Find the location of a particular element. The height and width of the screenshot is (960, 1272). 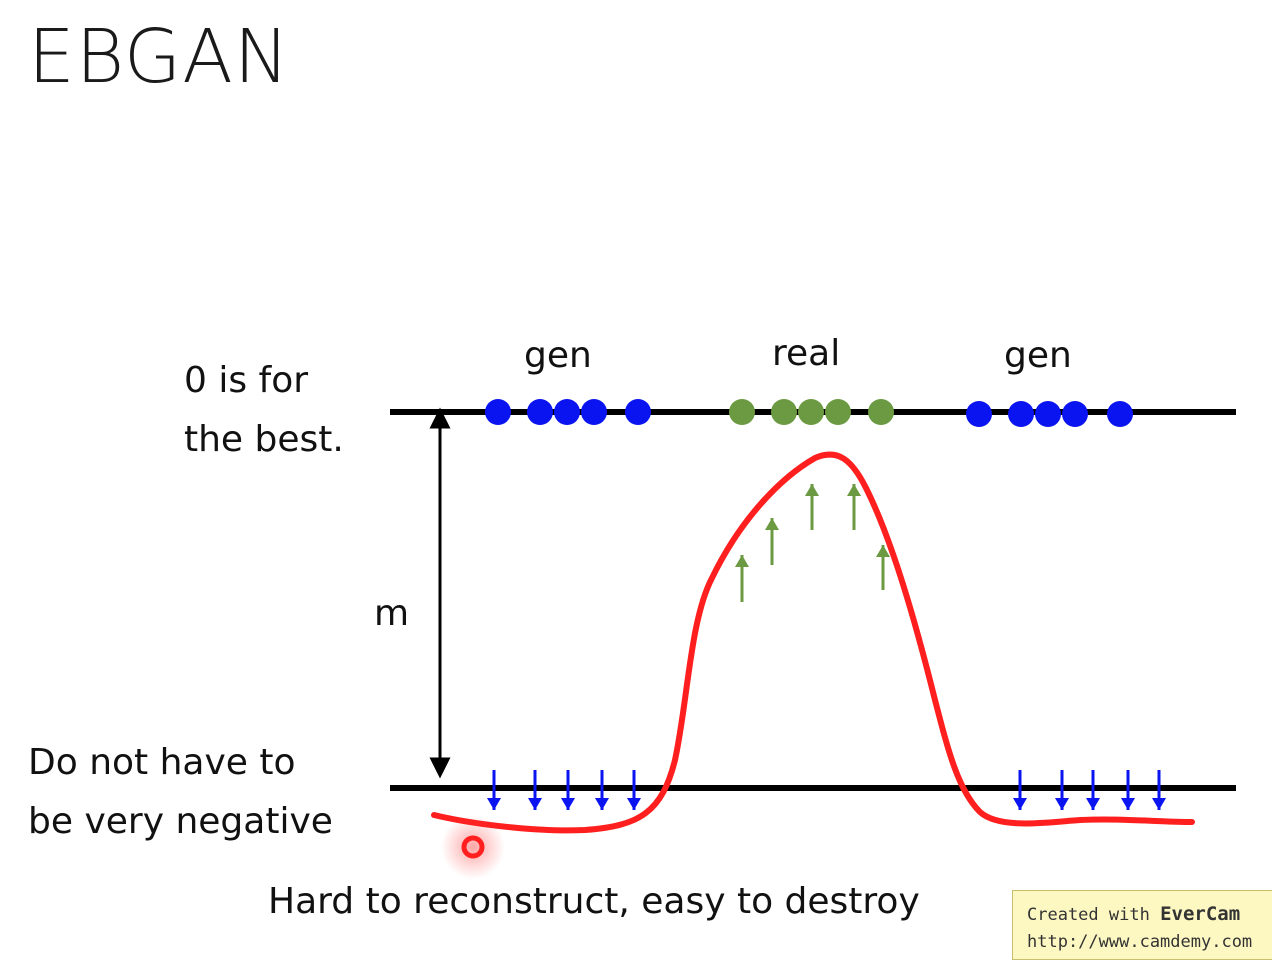

caption: Hard to reconstruct, easy to destroy is located at coordinates (594, 901).